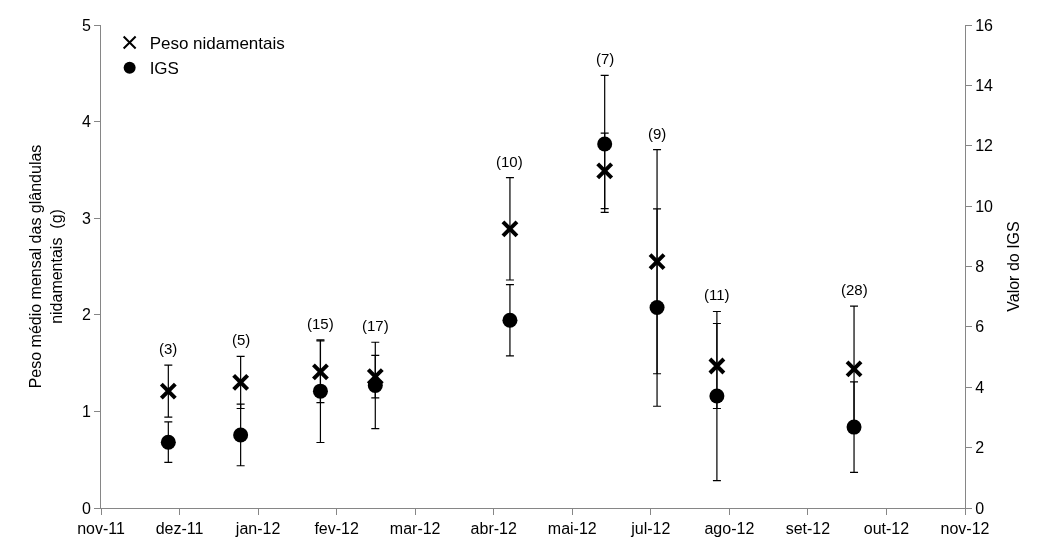 The height and width of the screenshot is (549, 1044). I want to click on y2-tick-label: 10, so click(984, 206).